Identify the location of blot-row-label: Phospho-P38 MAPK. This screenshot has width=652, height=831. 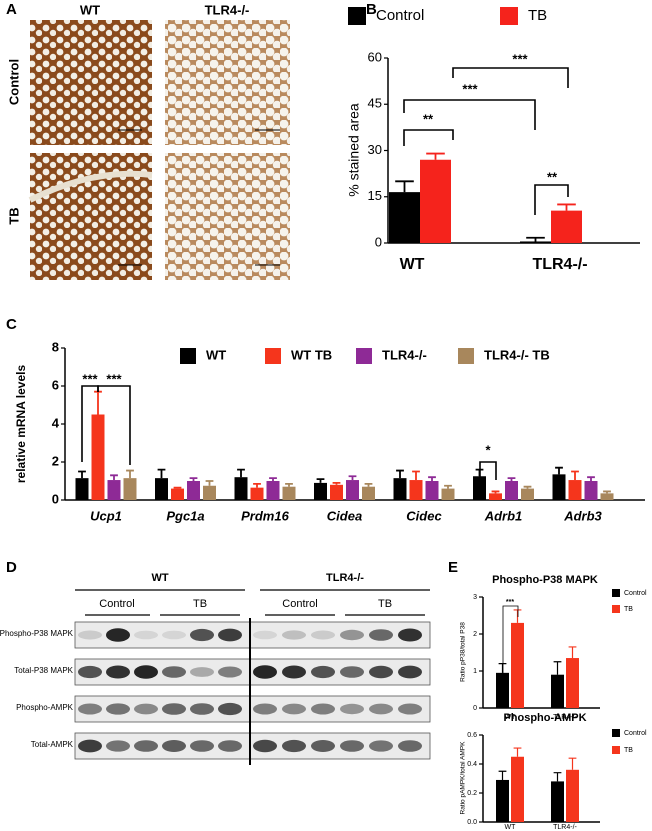
(37, 633).